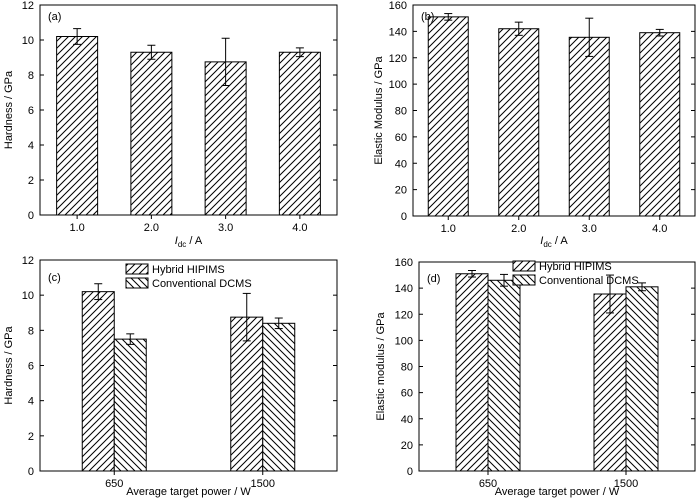 The width and height of the screenshot is (700, 503). I want to click on panel-label: (a), so click(54, 17).